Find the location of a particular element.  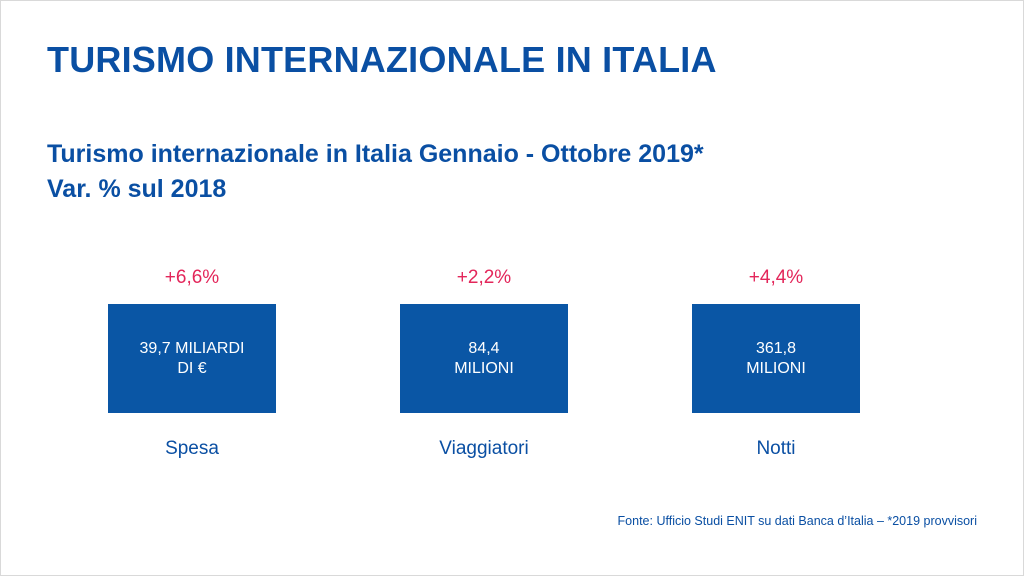

metric-value-box: 39,7 MILIARDI DI € is located at coordinates (192, 358).